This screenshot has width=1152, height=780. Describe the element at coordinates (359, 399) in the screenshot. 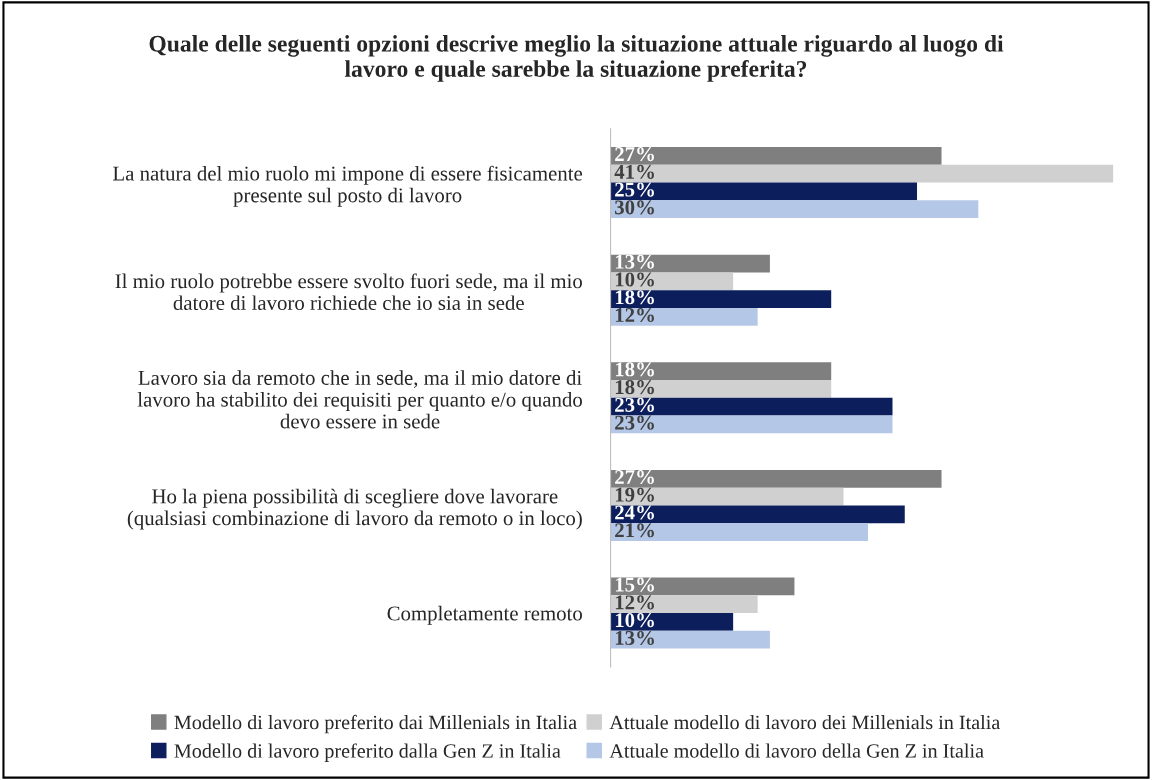

I see `y-tick-label: Lavoro sia da remoto che in sede, ma il mio datore di lavoro ha stabilito dei requisiti per quanto e/o quando devo essere in sede` at that location.